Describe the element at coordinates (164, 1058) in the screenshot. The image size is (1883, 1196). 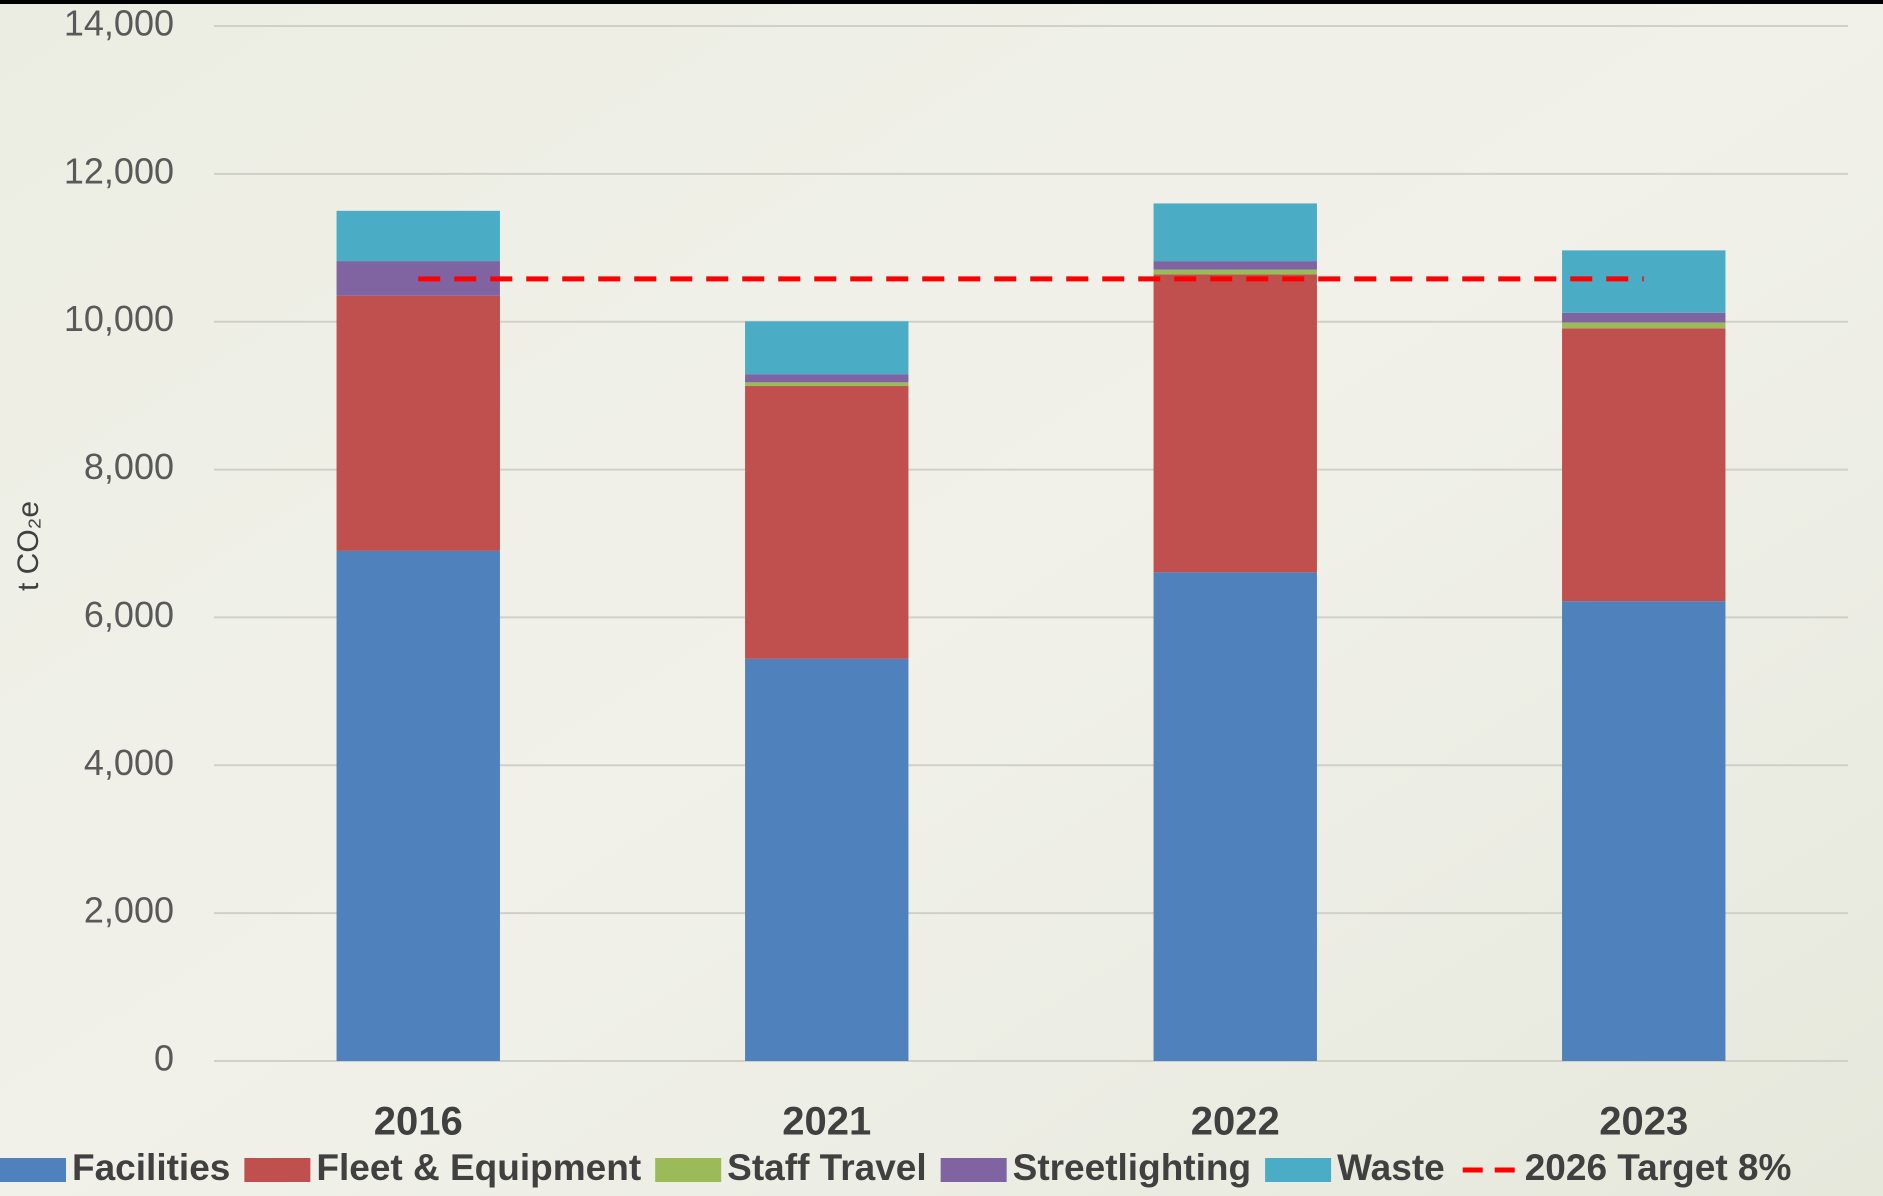
I see `y-tick-label: 0` at that location.